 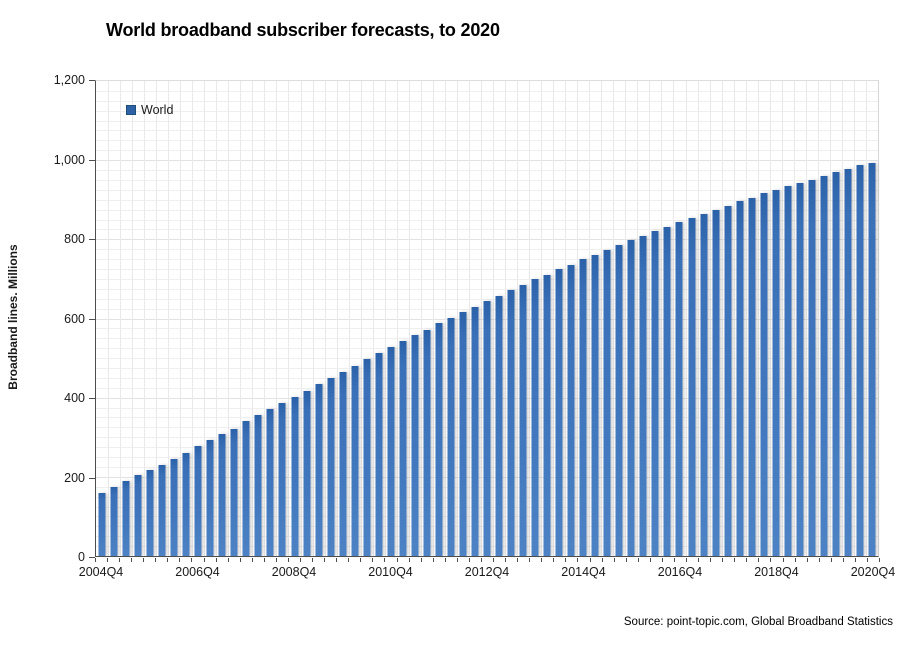 I want to click on bar-2007Q1, so click(x=210, y=498).